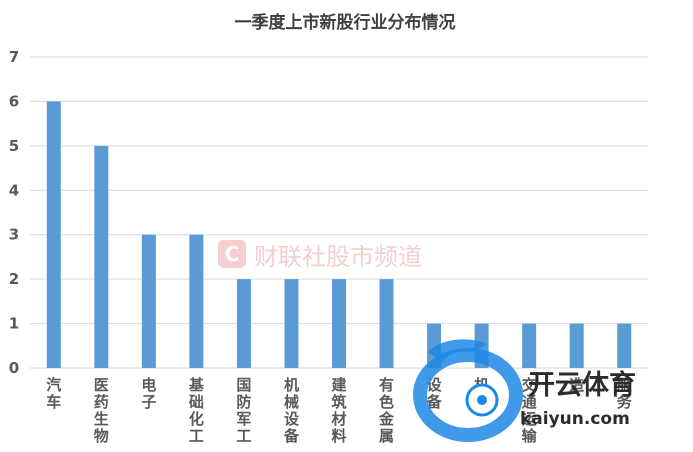 Image resolution: width=693 pixels, height=452 pixels. What do you see at coordinates (53, 234) in the screenshot?
I see `bar-汽车` at bounding box center [53, 234].